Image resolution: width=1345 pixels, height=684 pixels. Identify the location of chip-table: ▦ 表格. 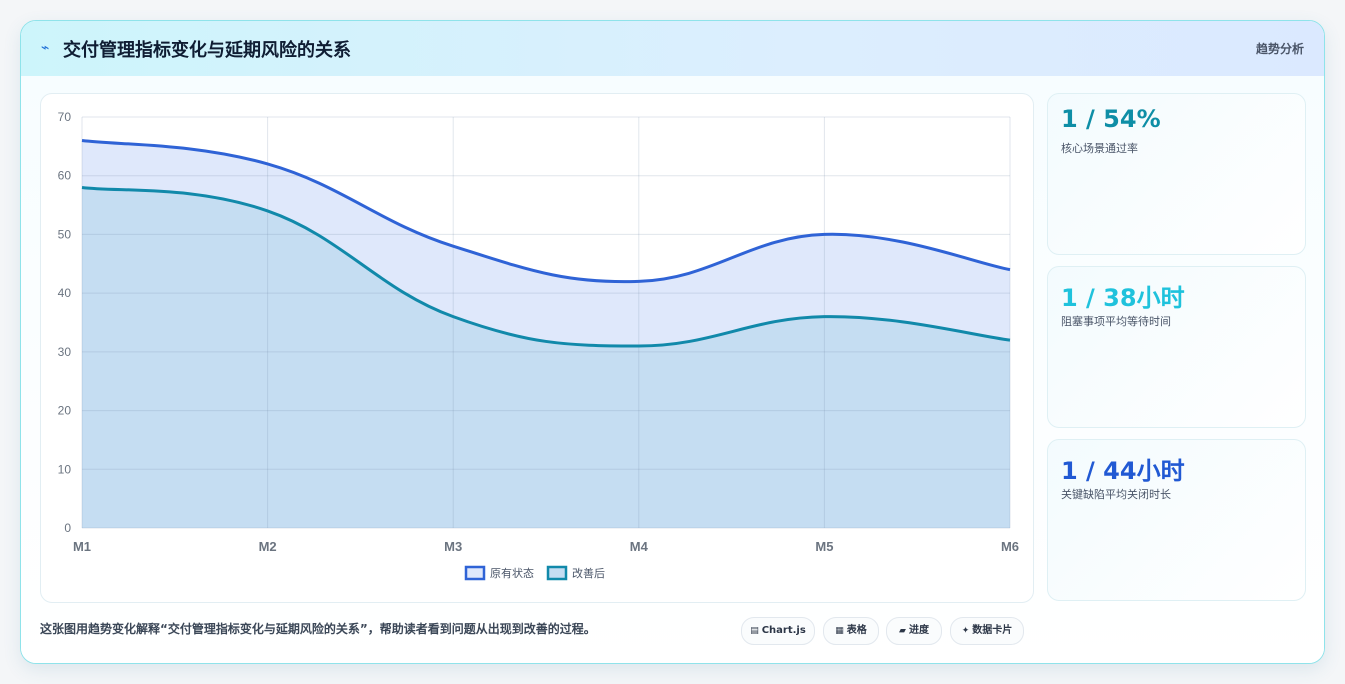
(851, 631).